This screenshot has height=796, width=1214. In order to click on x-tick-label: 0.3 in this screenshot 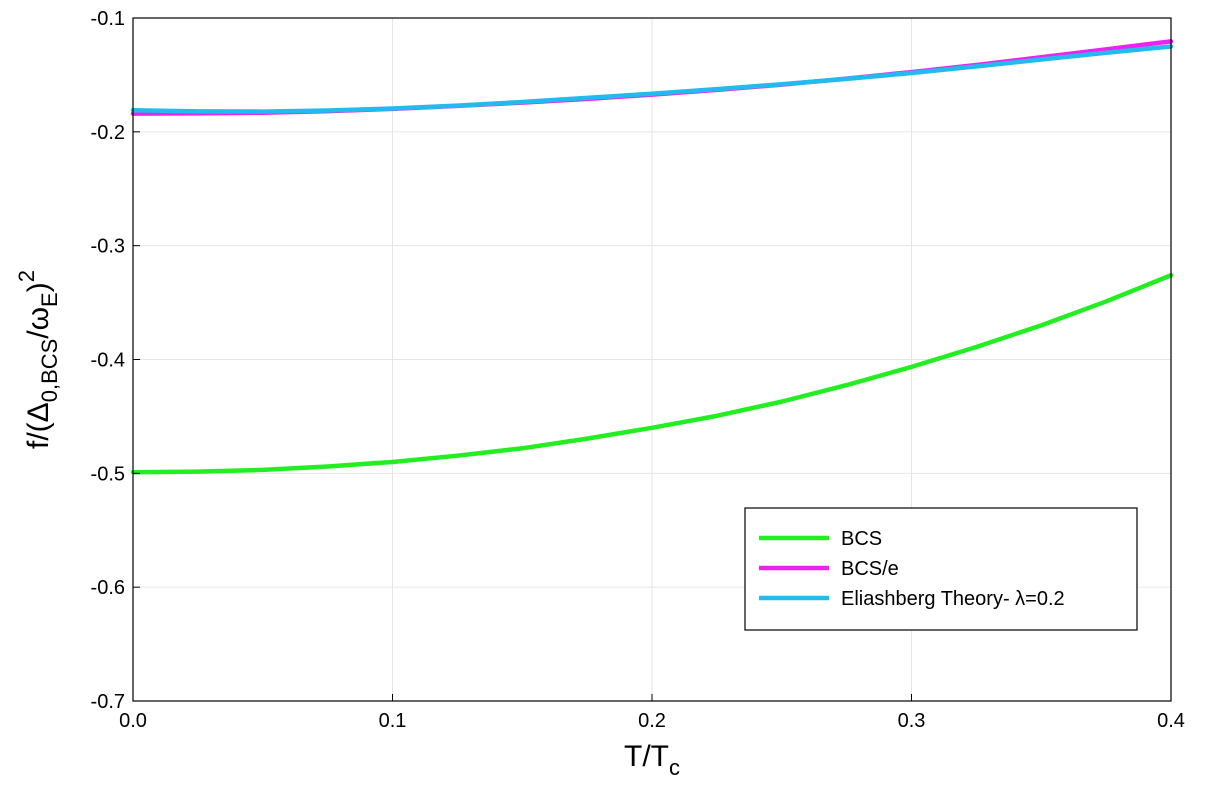, I will do `click(912, 721)`.